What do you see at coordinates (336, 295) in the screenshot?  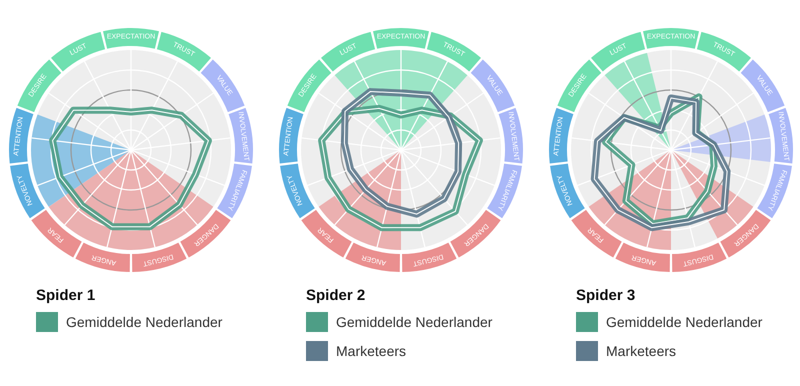 I see `text: Spider 2` at bounding box center [336, 295].